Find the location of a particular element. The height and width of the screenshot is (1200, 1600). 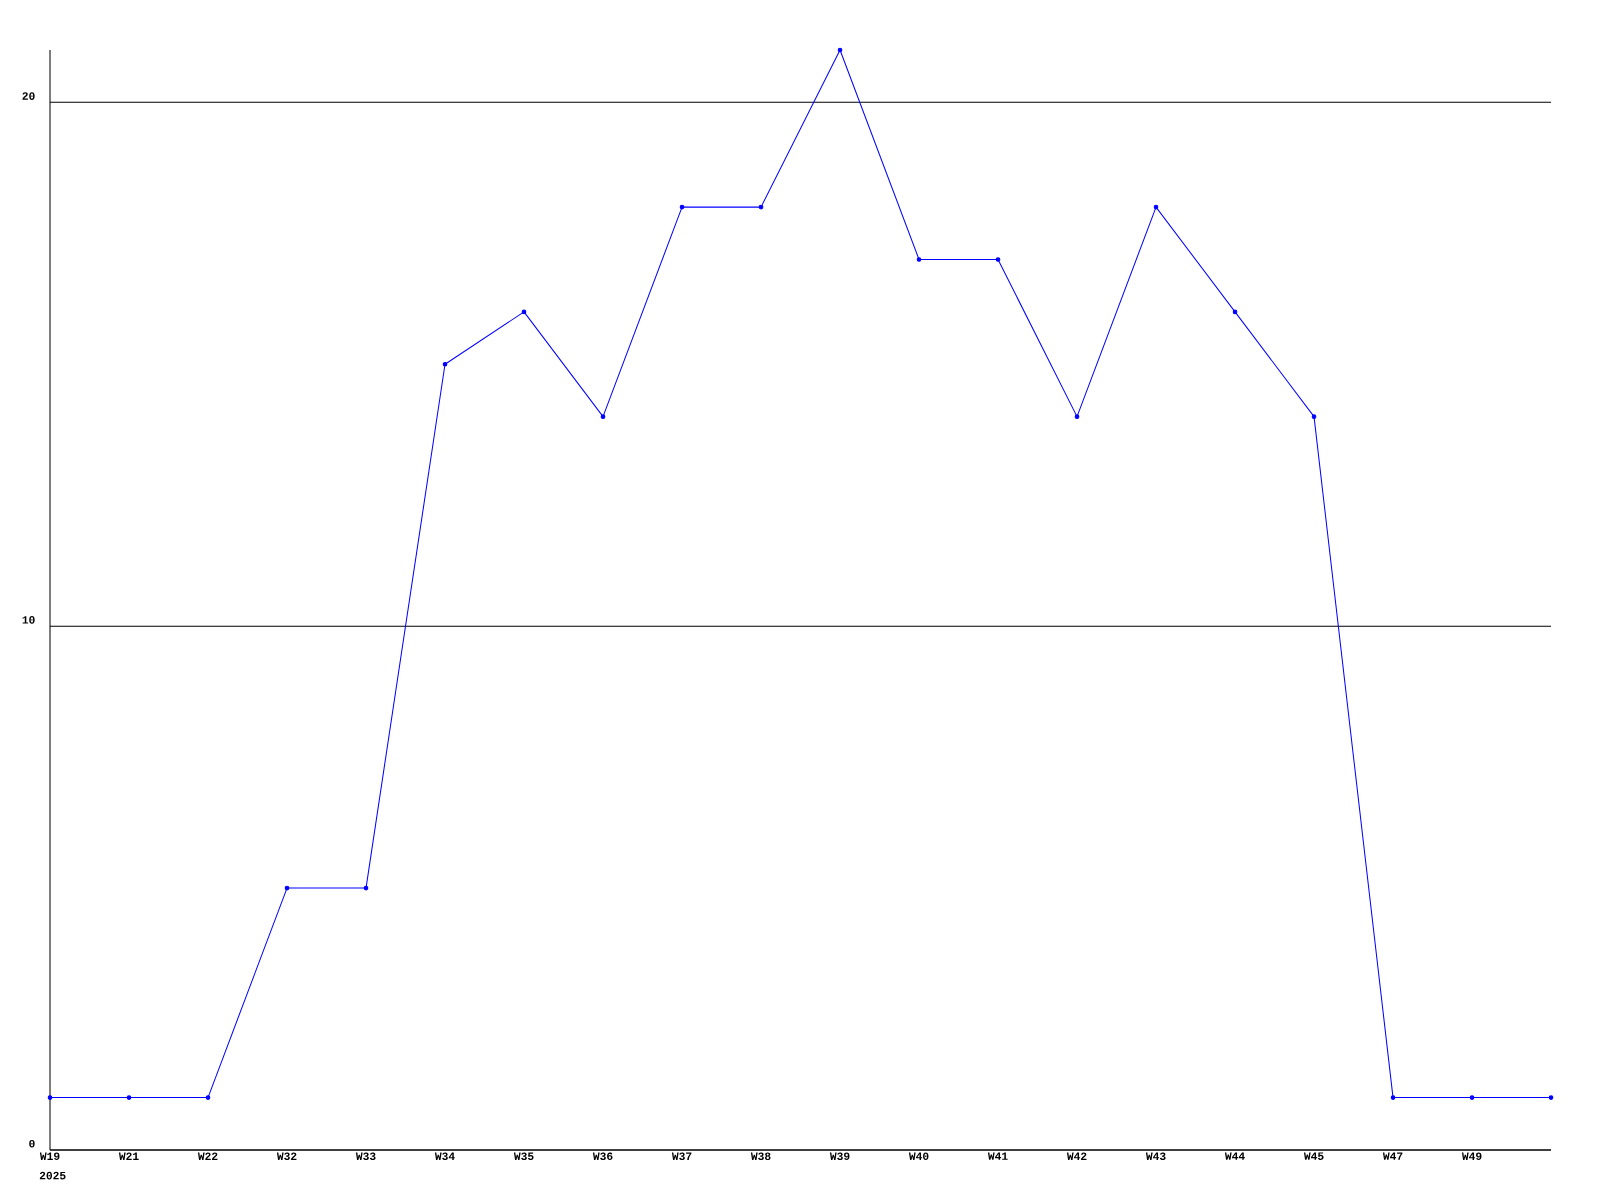

x-tick-label: W32 is located at coordinates (286, 1156).